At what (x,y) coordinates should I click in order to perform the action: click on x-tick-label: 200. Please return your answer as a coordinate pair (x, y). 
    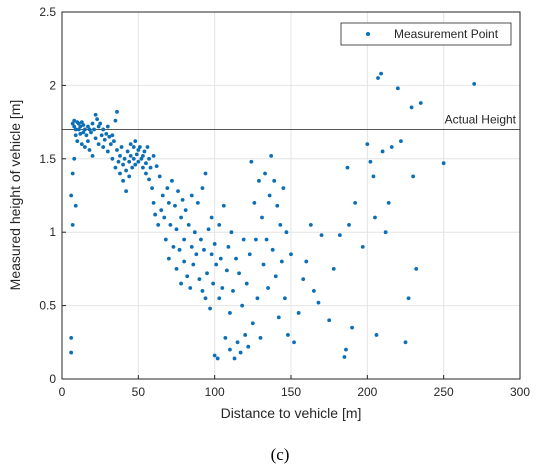
    Looking at the image, I should click on (367, 392).